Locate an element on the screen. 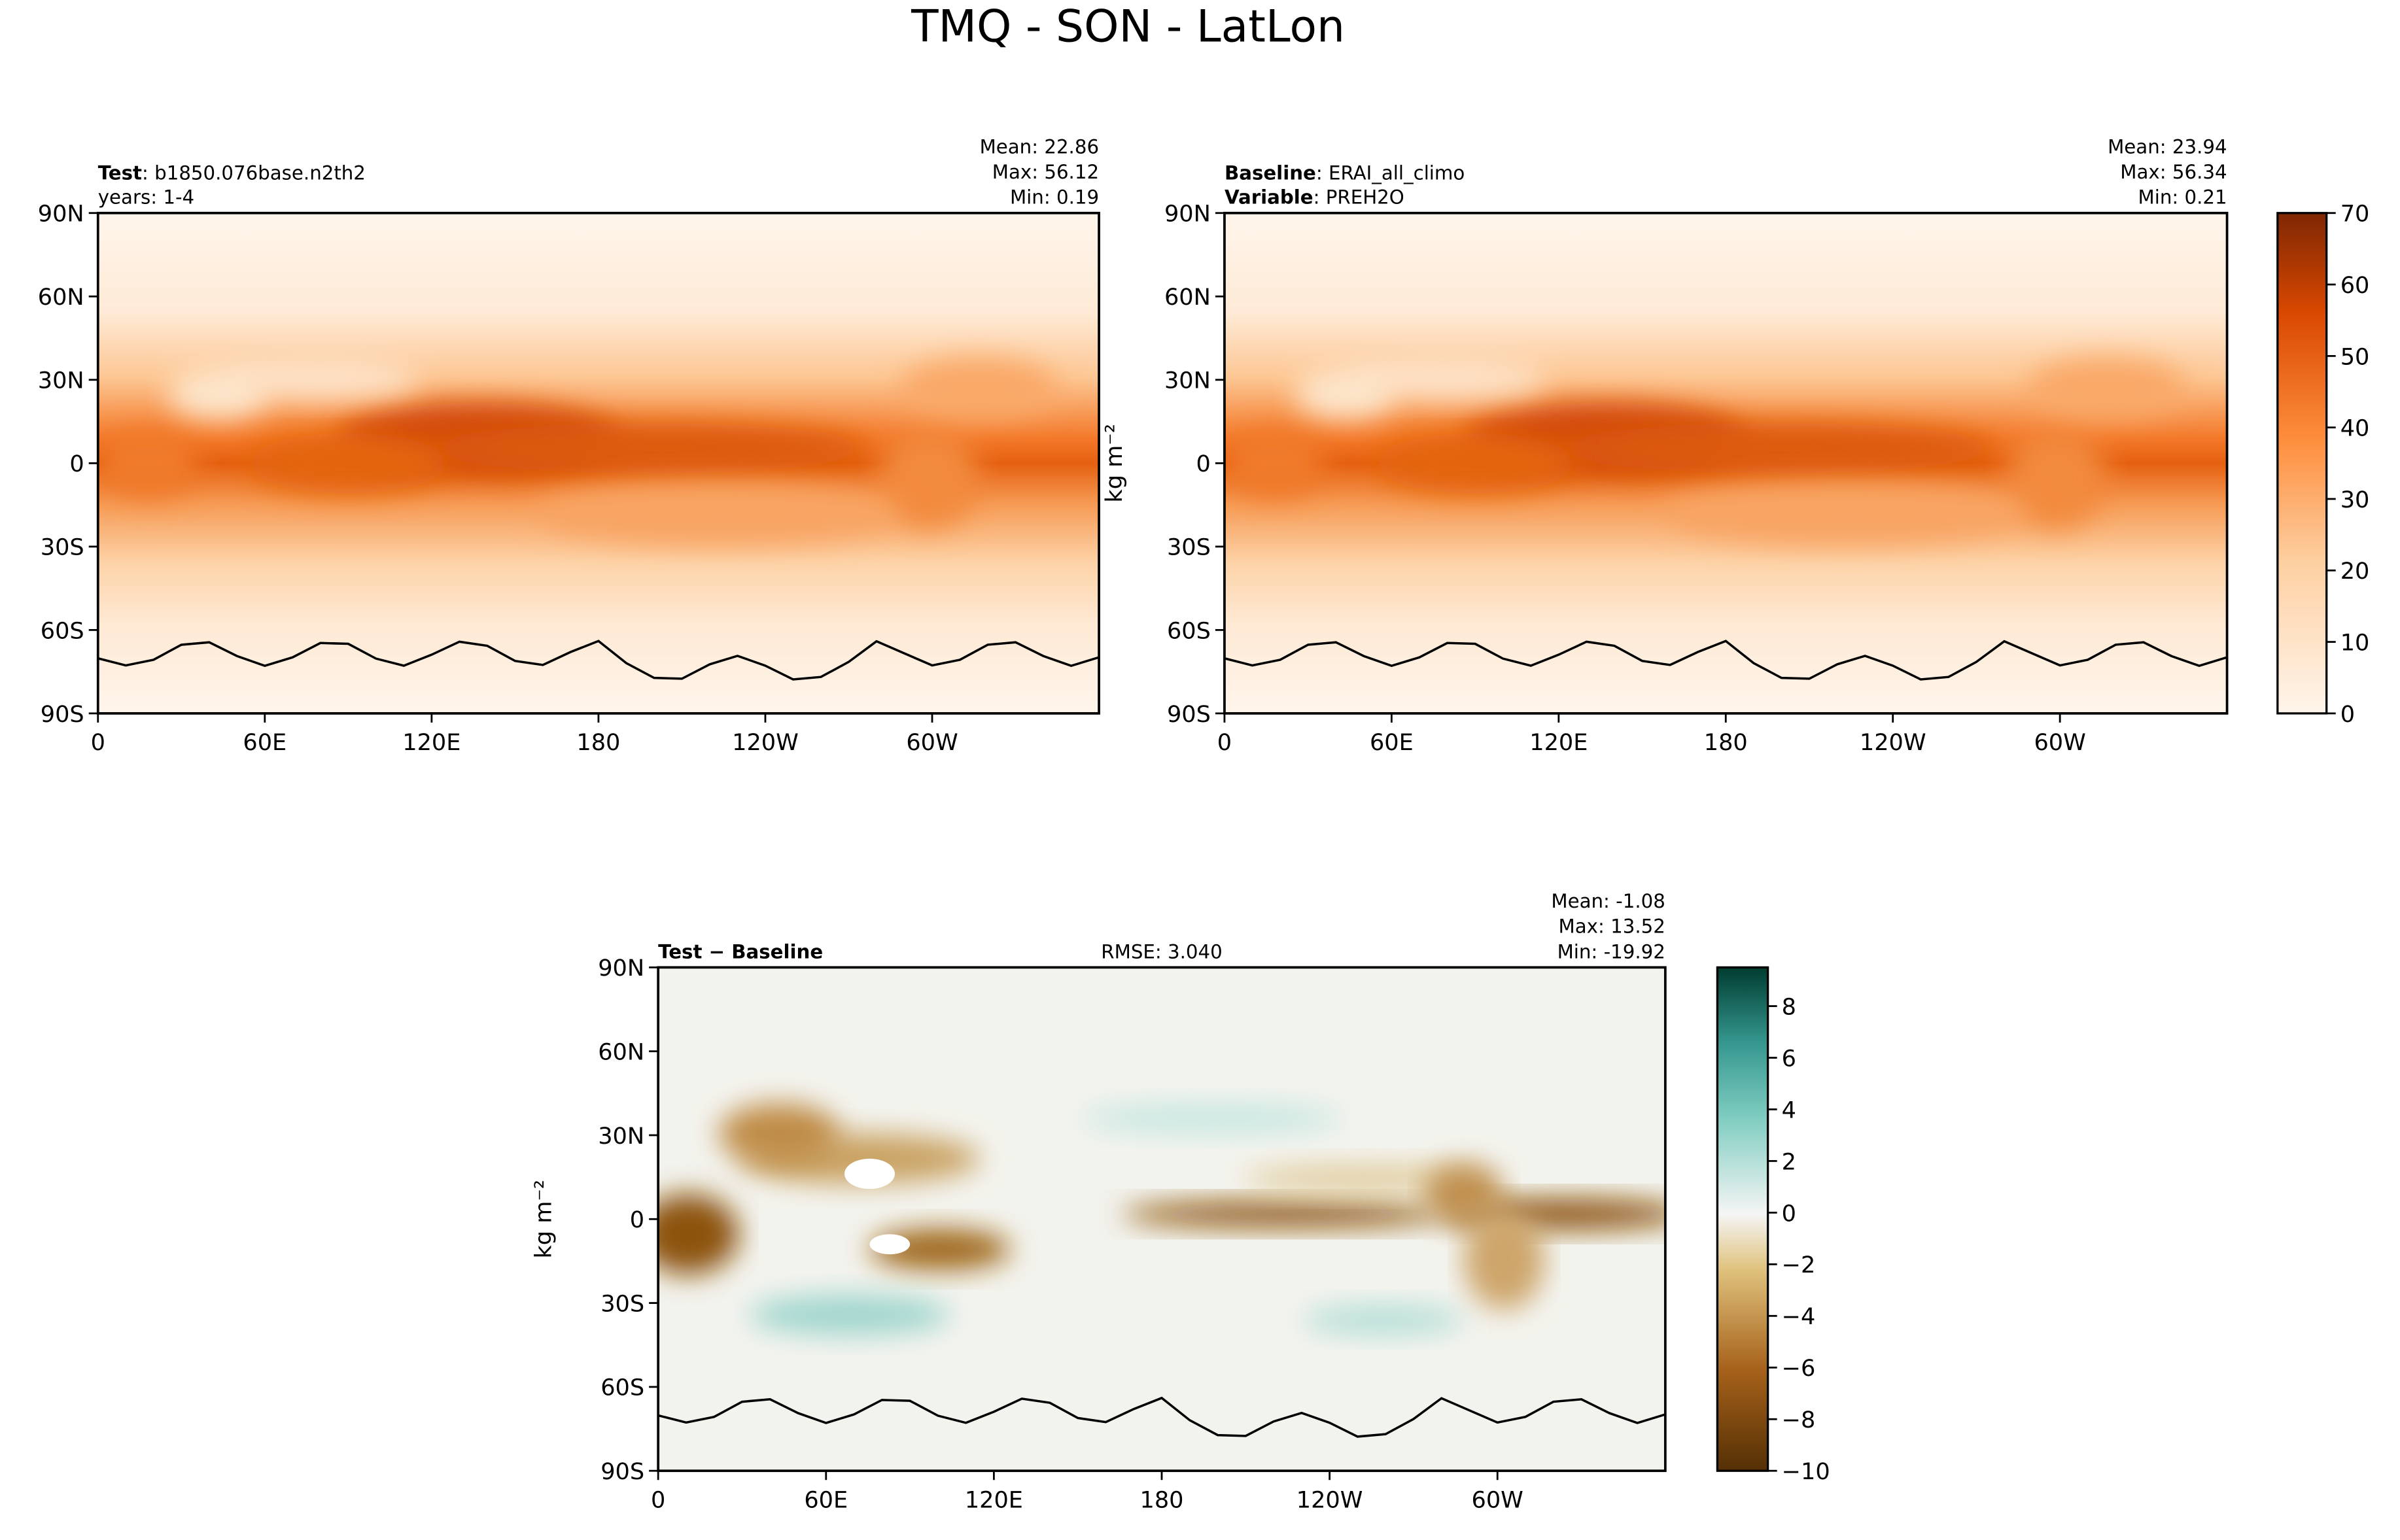  stat-label: Mean: 22.86 is located at coordinates (1040, 147).